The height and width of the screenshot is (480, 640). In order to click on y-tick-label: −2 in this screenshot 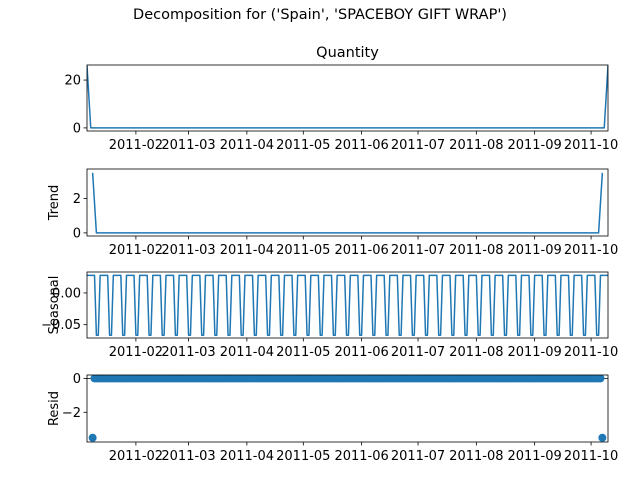, I will do `click(71, 413)`.